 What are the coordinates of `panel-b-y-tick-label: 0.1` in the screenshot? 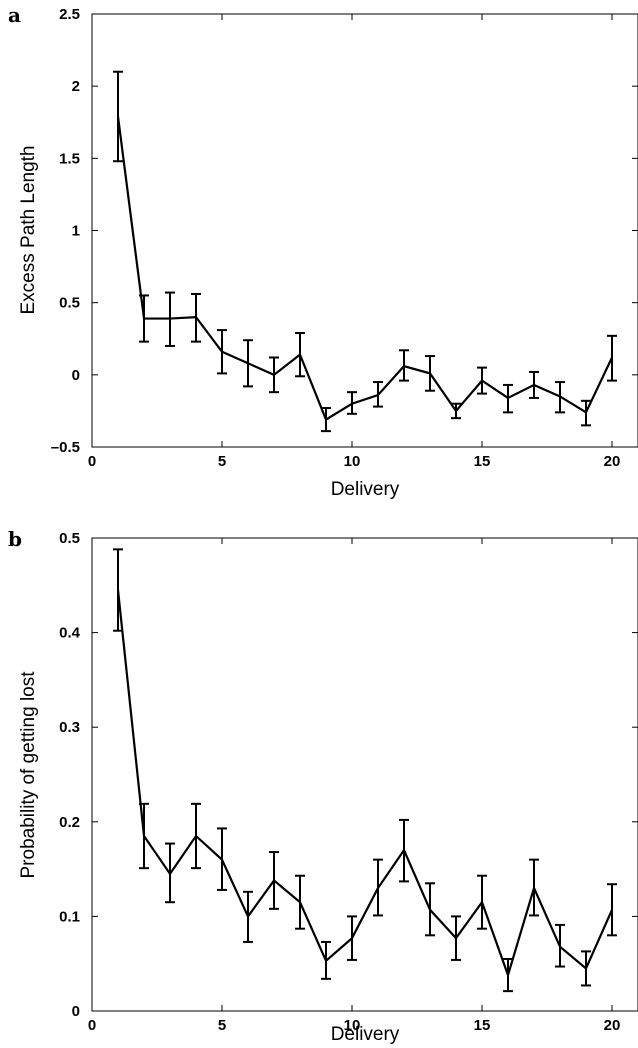 It's located at (69, 916).